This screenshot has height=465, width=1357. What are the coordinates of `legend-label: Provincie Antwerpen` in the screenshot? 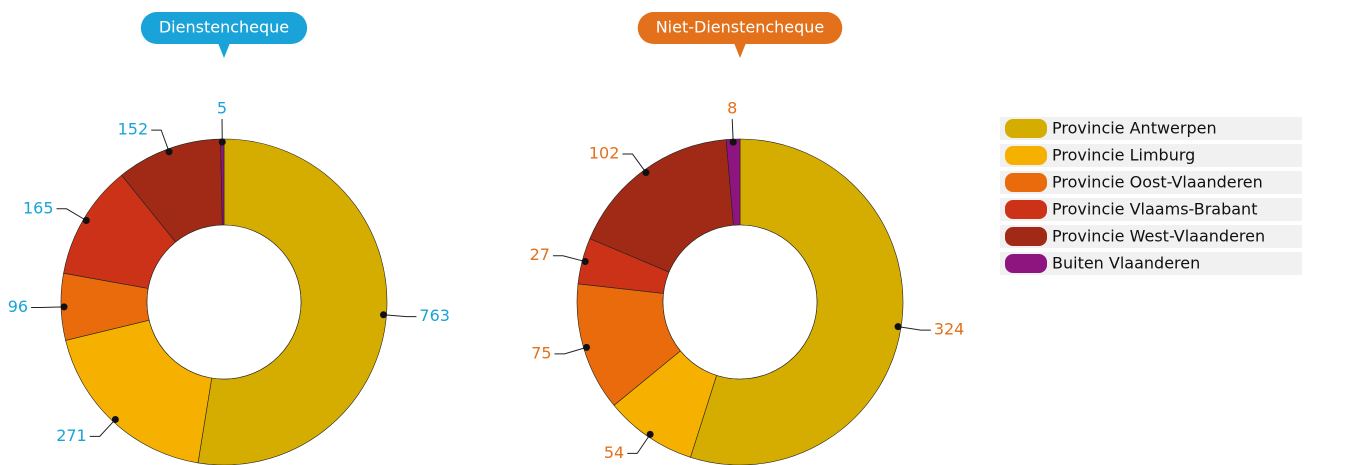 It's located at (1134, 128).